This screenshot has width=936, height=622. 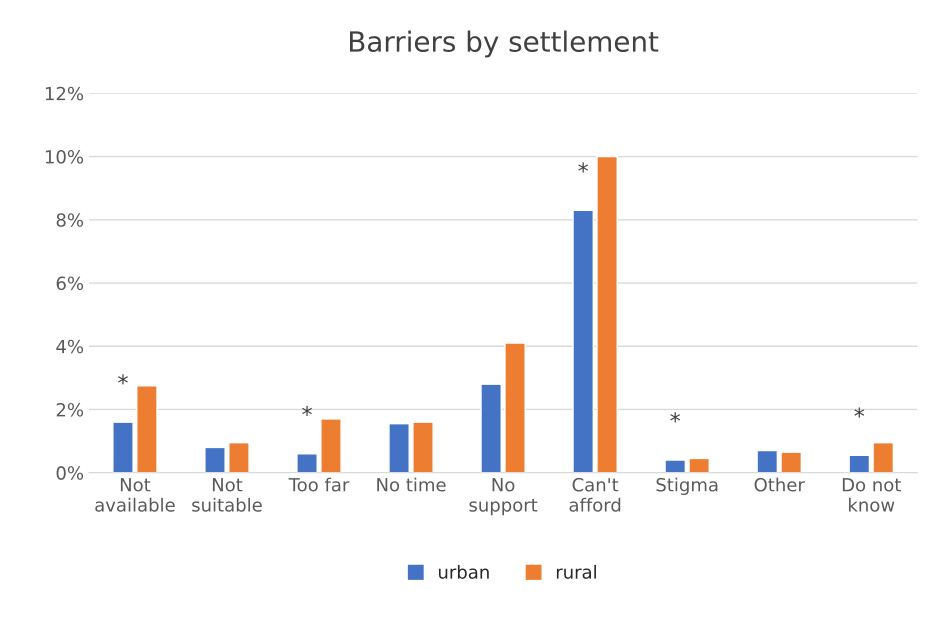 What do you see at coordinates (871, 495) in the screenshot?
I see `x-tick-label: Do not know` at bounding box center [871, 495].